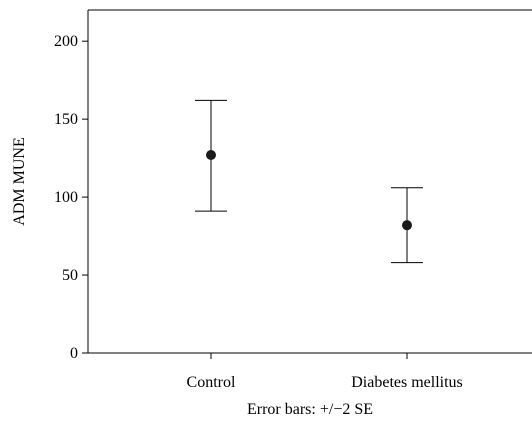  Describe the element at coordinates (325, 372) in the screenshot. I see `x-axis-ticks: Control Diabetes mellitus` at that location.